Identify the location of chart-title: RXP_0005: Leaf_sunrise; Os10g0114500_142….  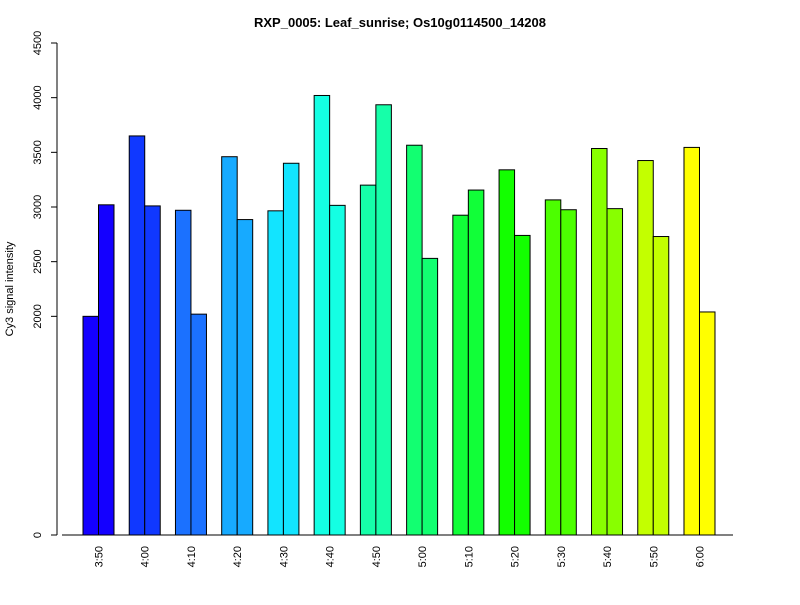
(400, 22).